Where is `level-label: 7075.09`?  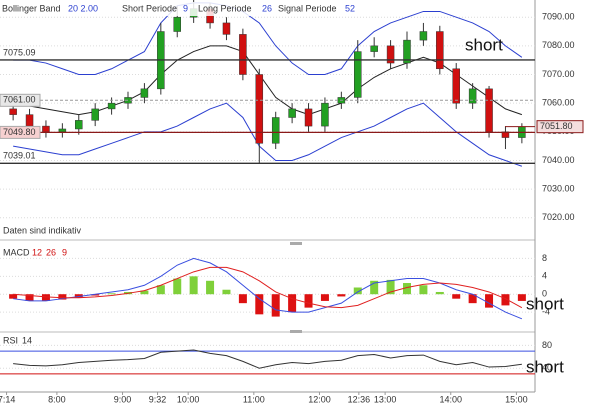
level-label: 7075.09 is located at coordinates (19, 52).